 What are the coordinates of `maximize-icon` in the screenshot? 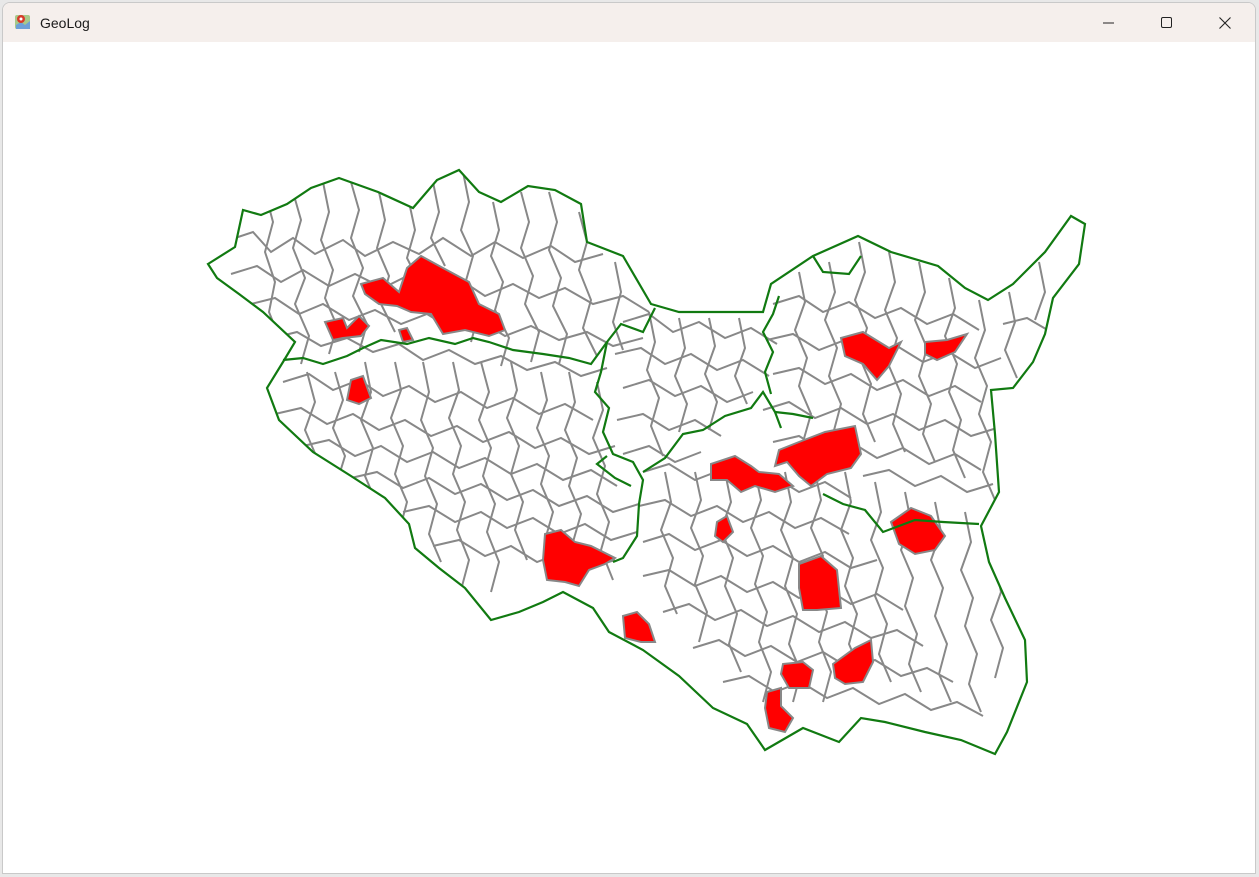 It's located at (1167, 22).